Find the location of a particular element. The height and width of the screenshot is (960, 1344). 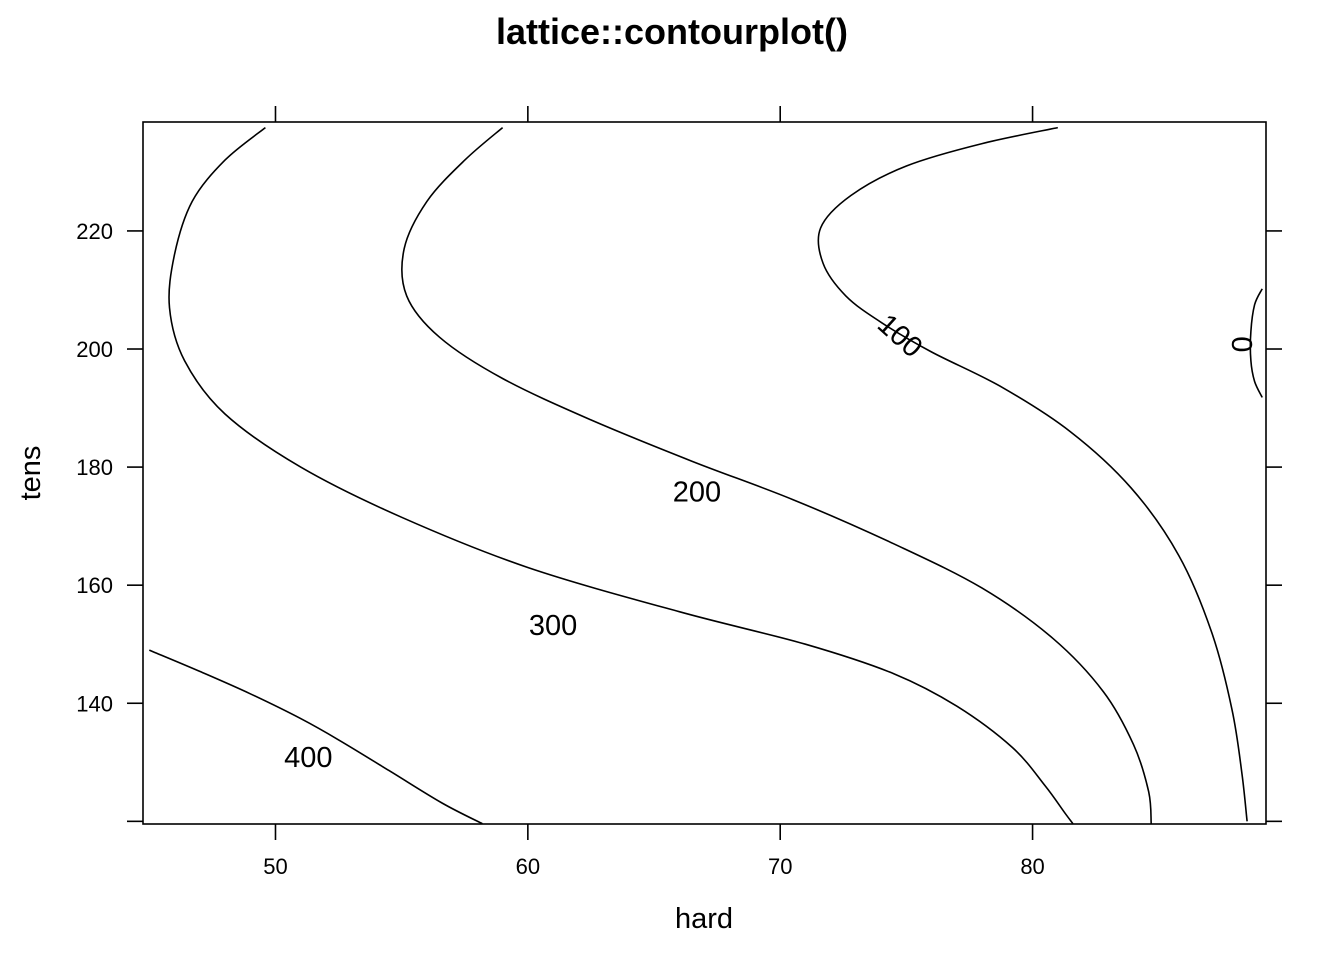

x-tick-label: 50 is located at coordinates (275, 866).